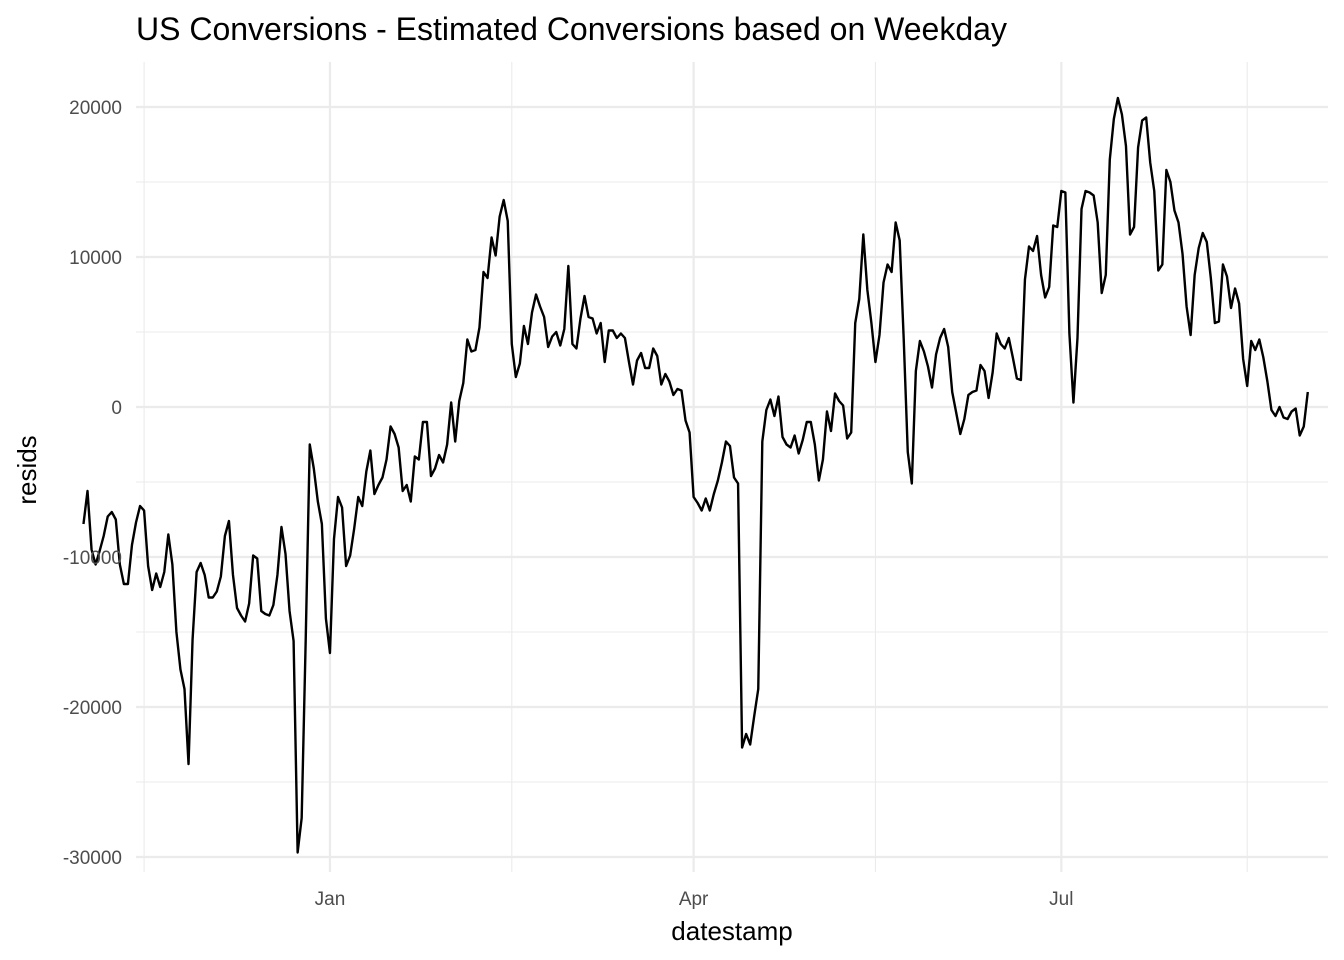  I want to click on y-tick-label: -10000, so click(92, 558).